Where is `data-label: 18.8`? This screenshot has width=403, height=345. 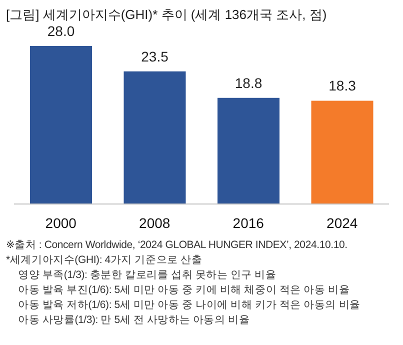
data-label: 18.8 is located at coordinates (248, 82).